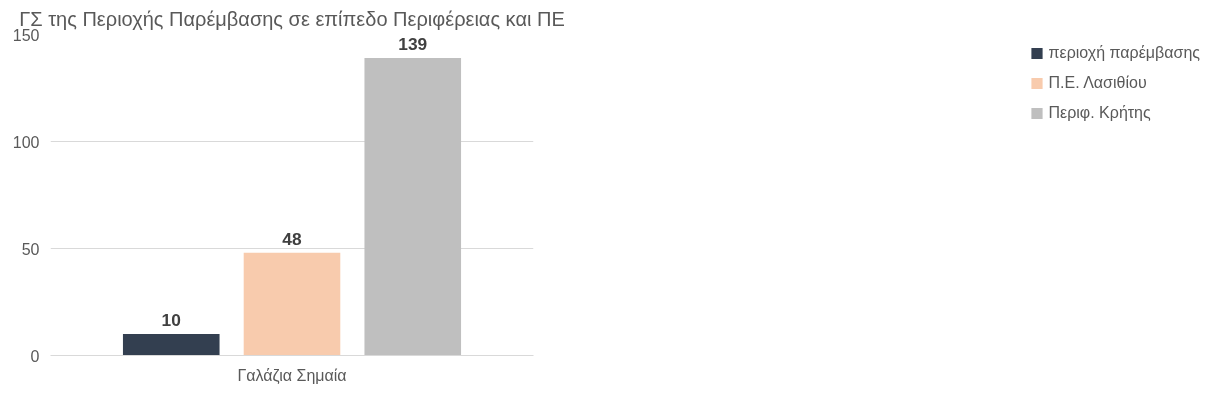 This screenshot has width=1222, height=401. What do you see at coordinates (26, 142) in the screenshot?
I see `y-tick-label: 100` at bounding box center [26, 142].